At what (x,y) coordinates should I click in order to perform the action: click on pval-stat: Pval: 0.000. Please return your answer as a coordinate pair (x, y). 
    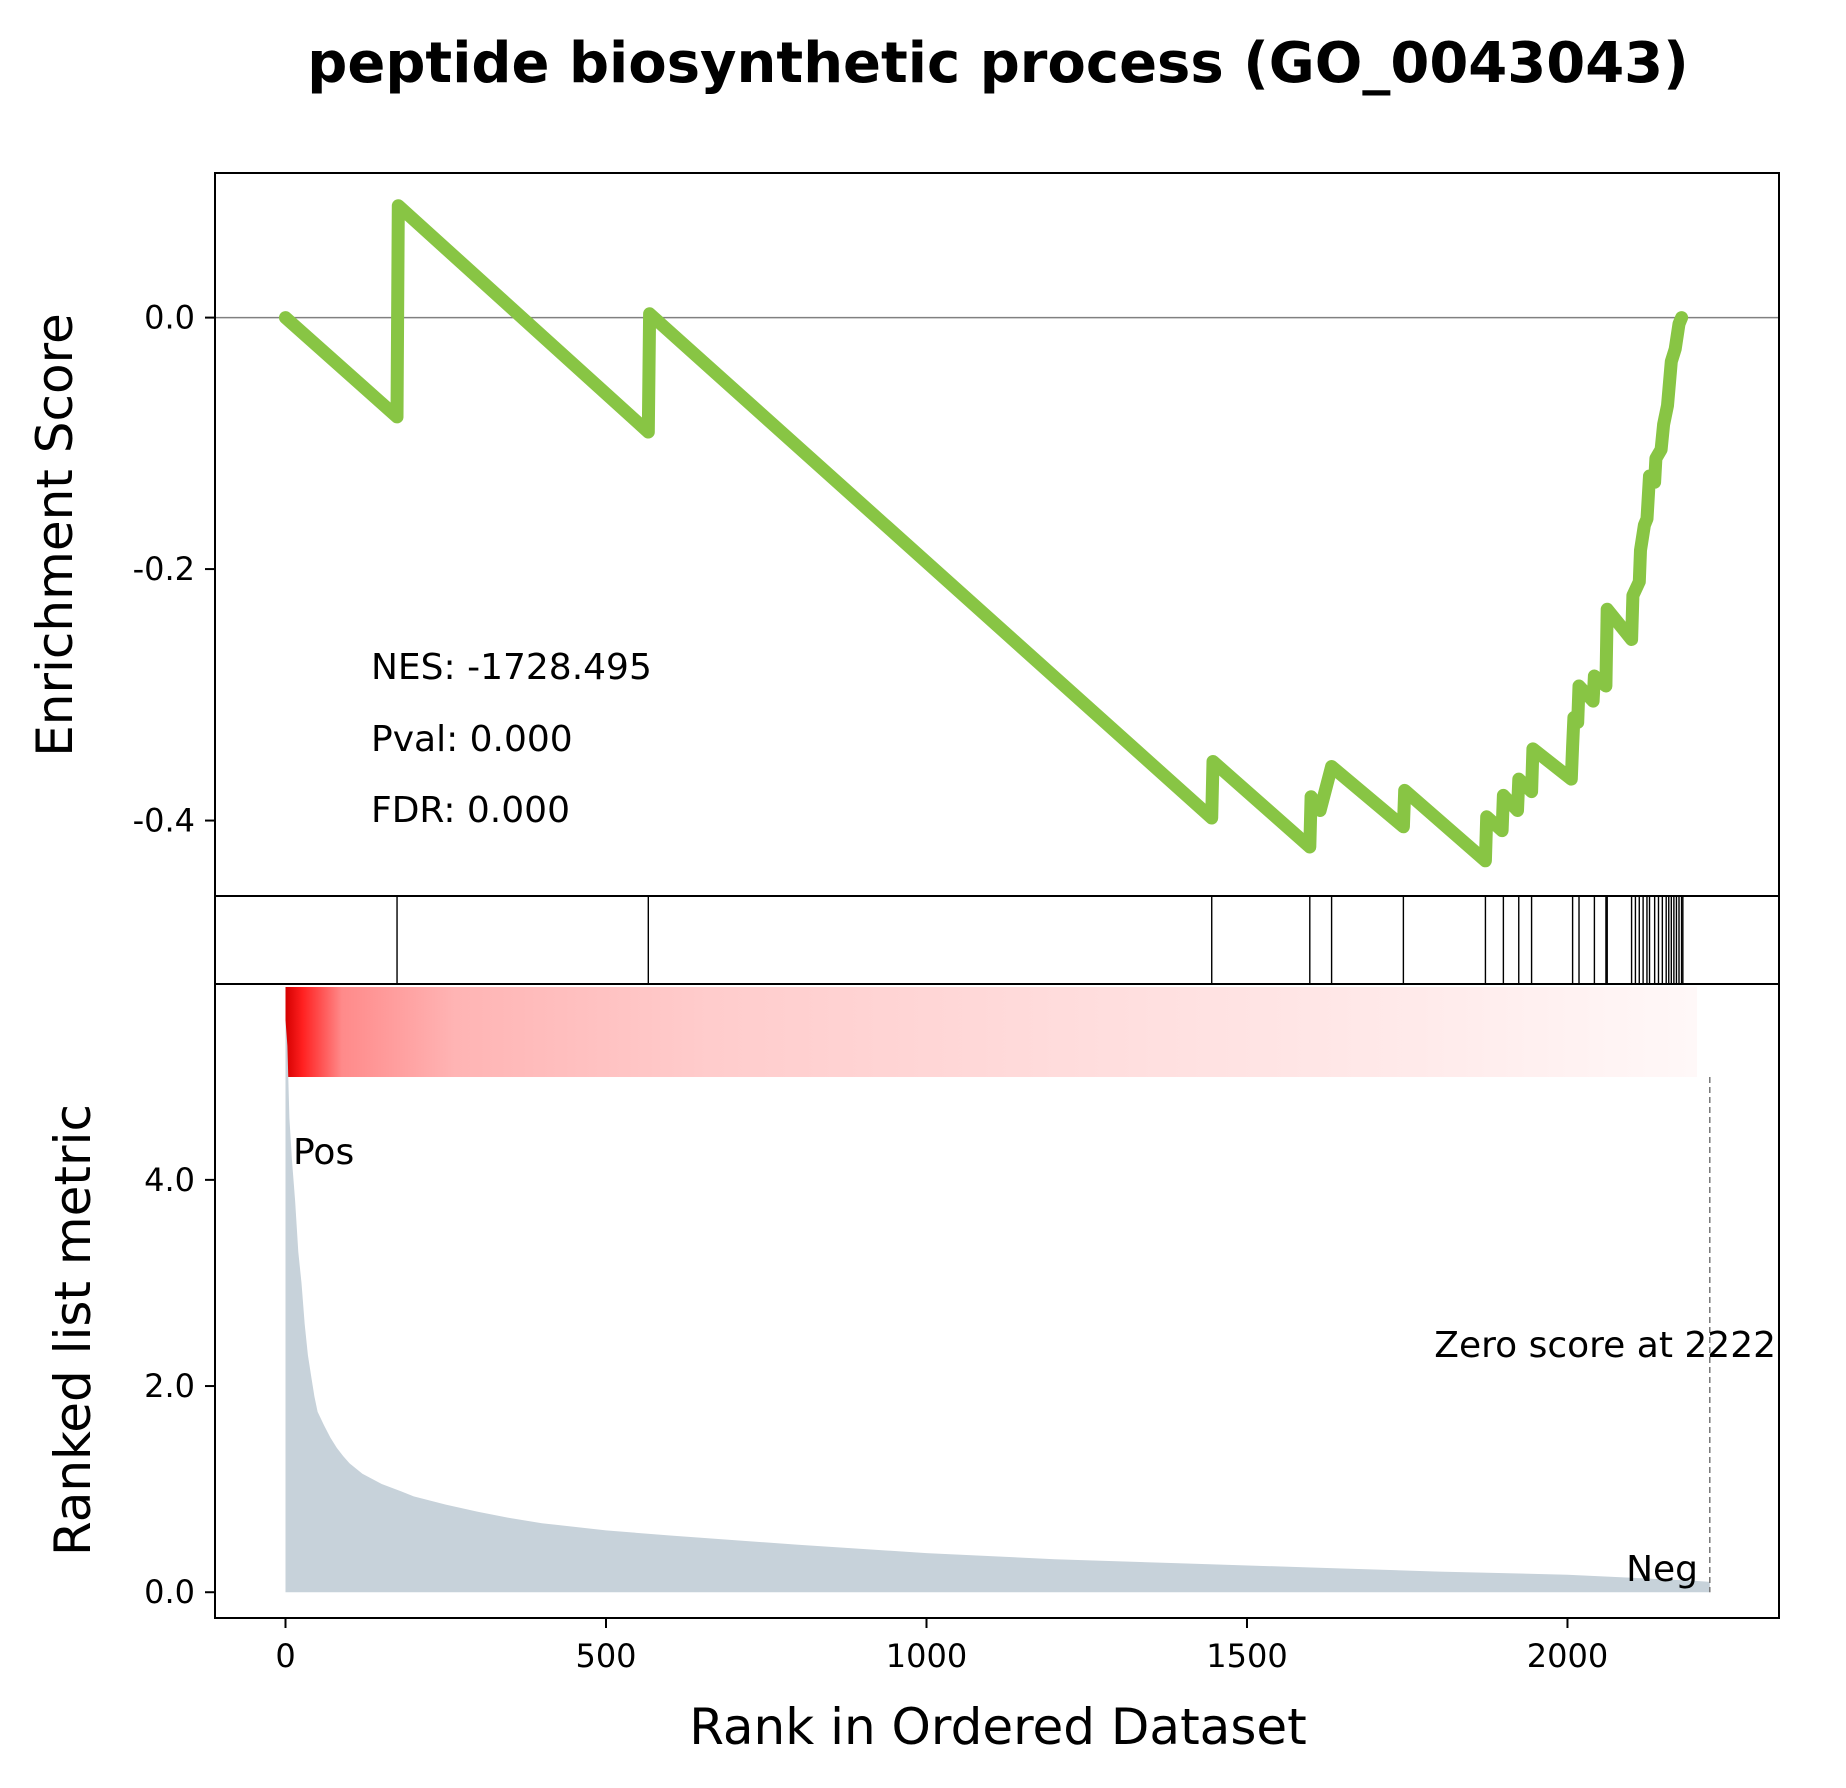
    Looking at the image, I should click on (472, 739).